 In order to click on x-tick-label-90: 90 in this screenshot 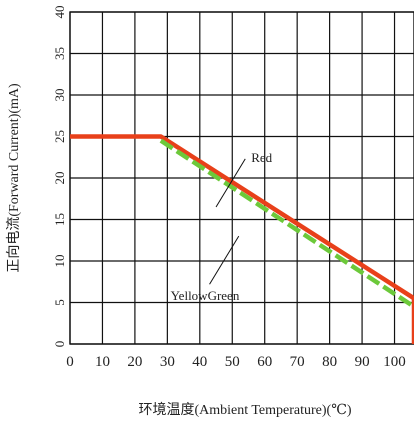, I will do `click(362, 362)`.